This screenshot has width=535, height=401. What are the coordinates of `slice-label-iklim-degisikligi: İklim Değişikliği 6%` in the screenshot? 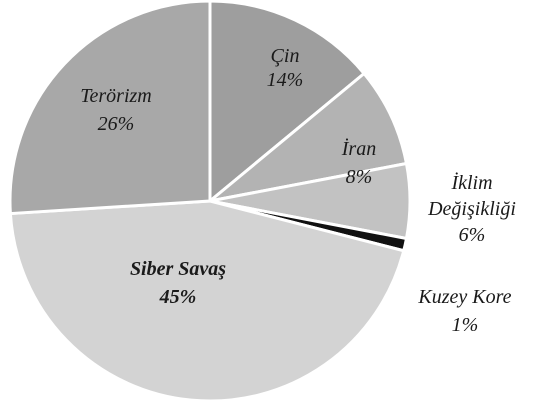 It's located at (471, 208).